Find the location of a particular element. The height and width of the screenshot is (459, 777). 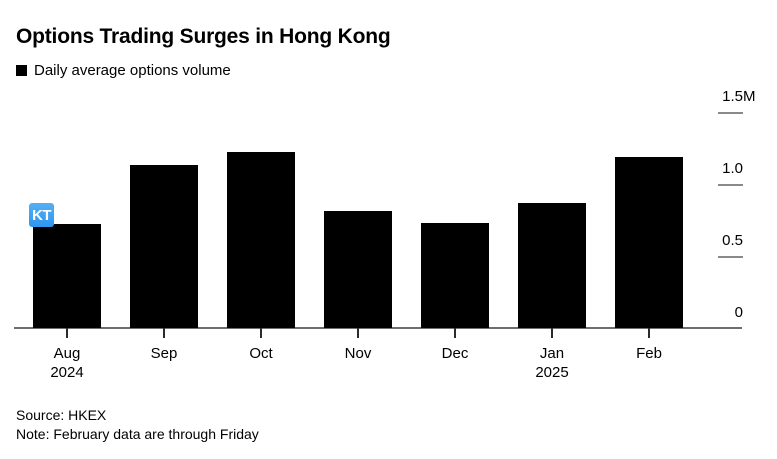

x-axis-tick-dec is located at coordinates (455, 333).